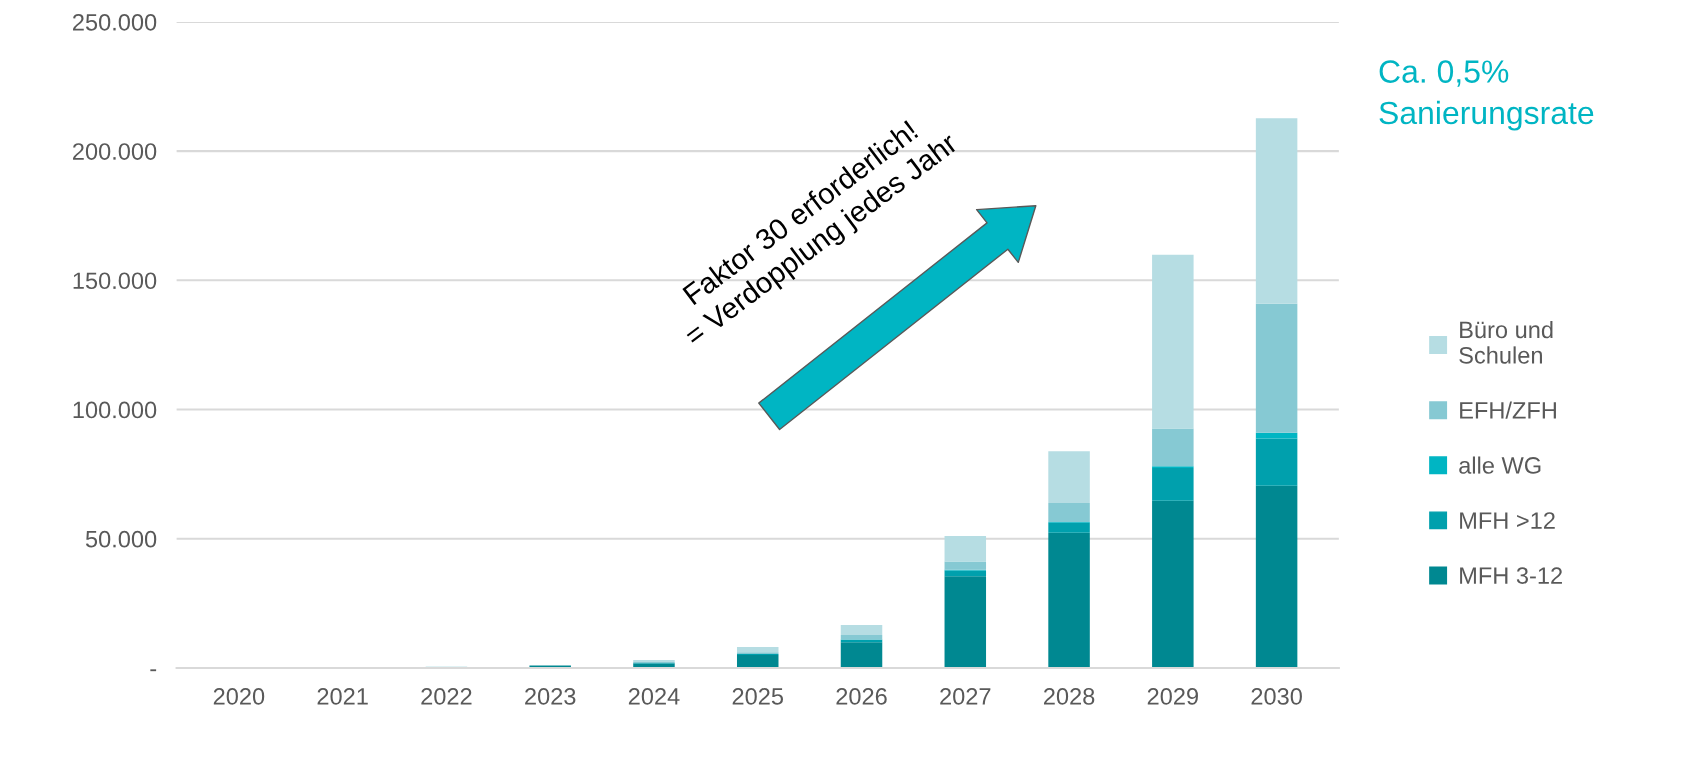 The width and height of the screenshot is (1682, 757). Describe the element at coordinates (1508, 410) in the screenshot. I see `legend-label: EFH/ZFH` at that location.